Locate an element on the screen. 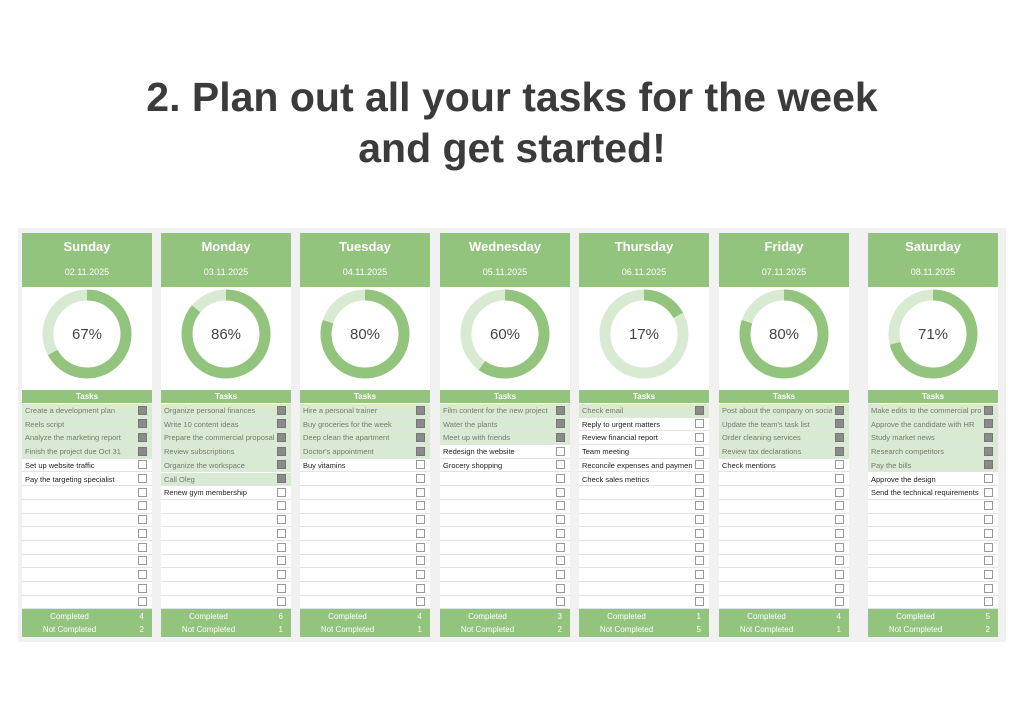  task-row: Check mentions is located at coordinates (784, 466).